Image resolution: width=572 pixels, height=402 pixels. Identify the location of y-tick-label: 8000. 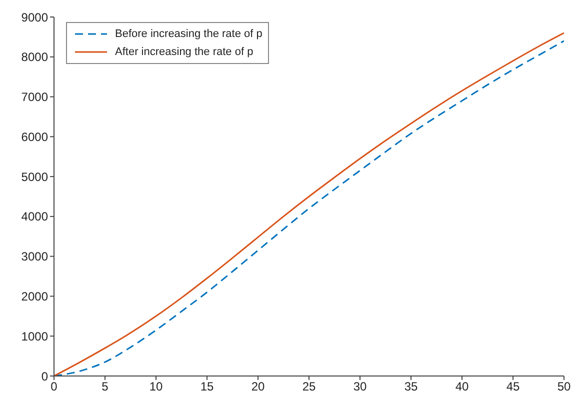
(34, 57).